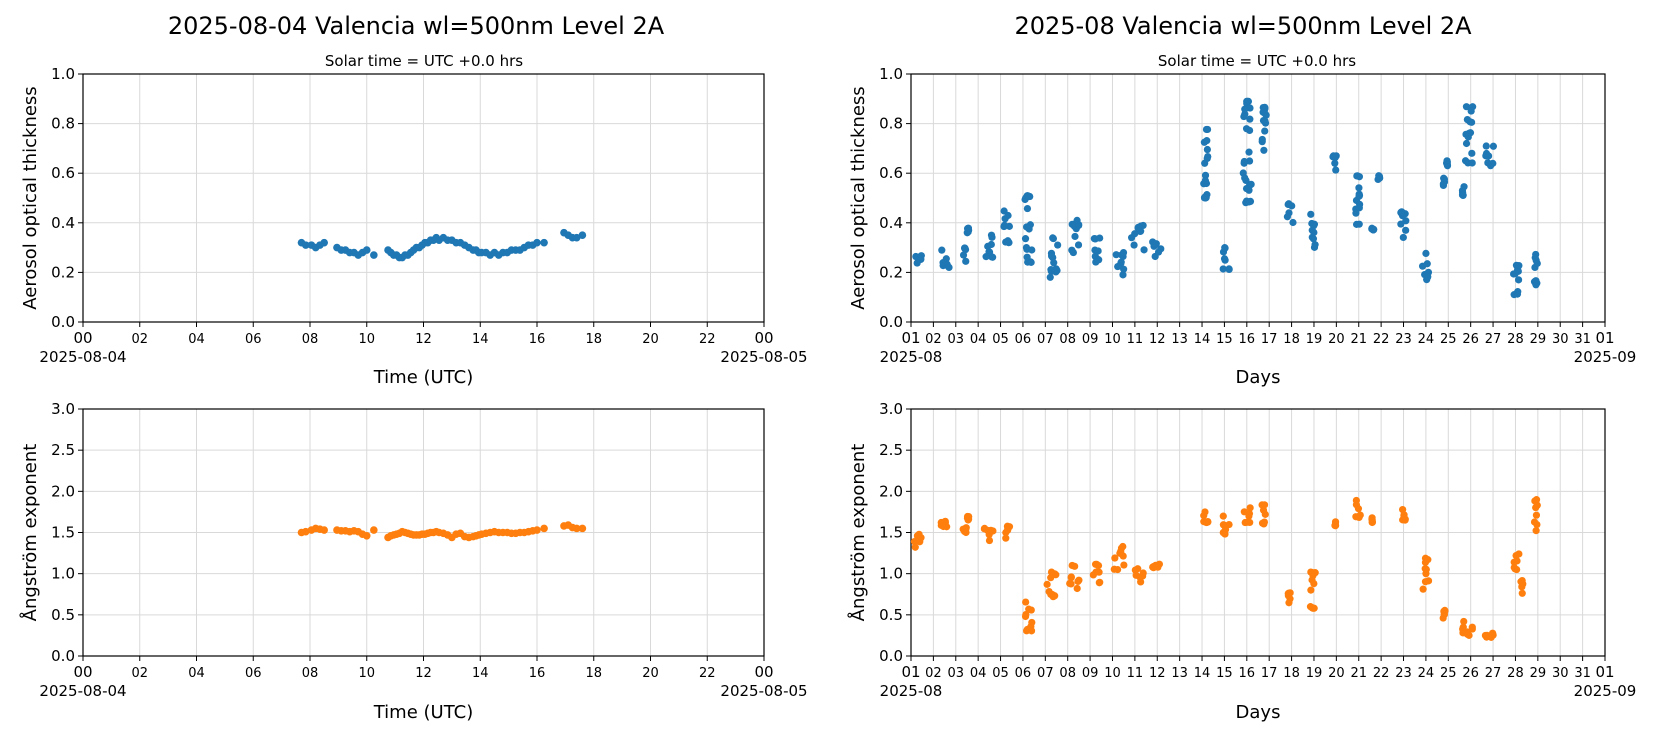 The height and width of the screenshot is (737, 1654). I want to click on angstrom-monthly-xlabel: Days, so click(1258, 712).